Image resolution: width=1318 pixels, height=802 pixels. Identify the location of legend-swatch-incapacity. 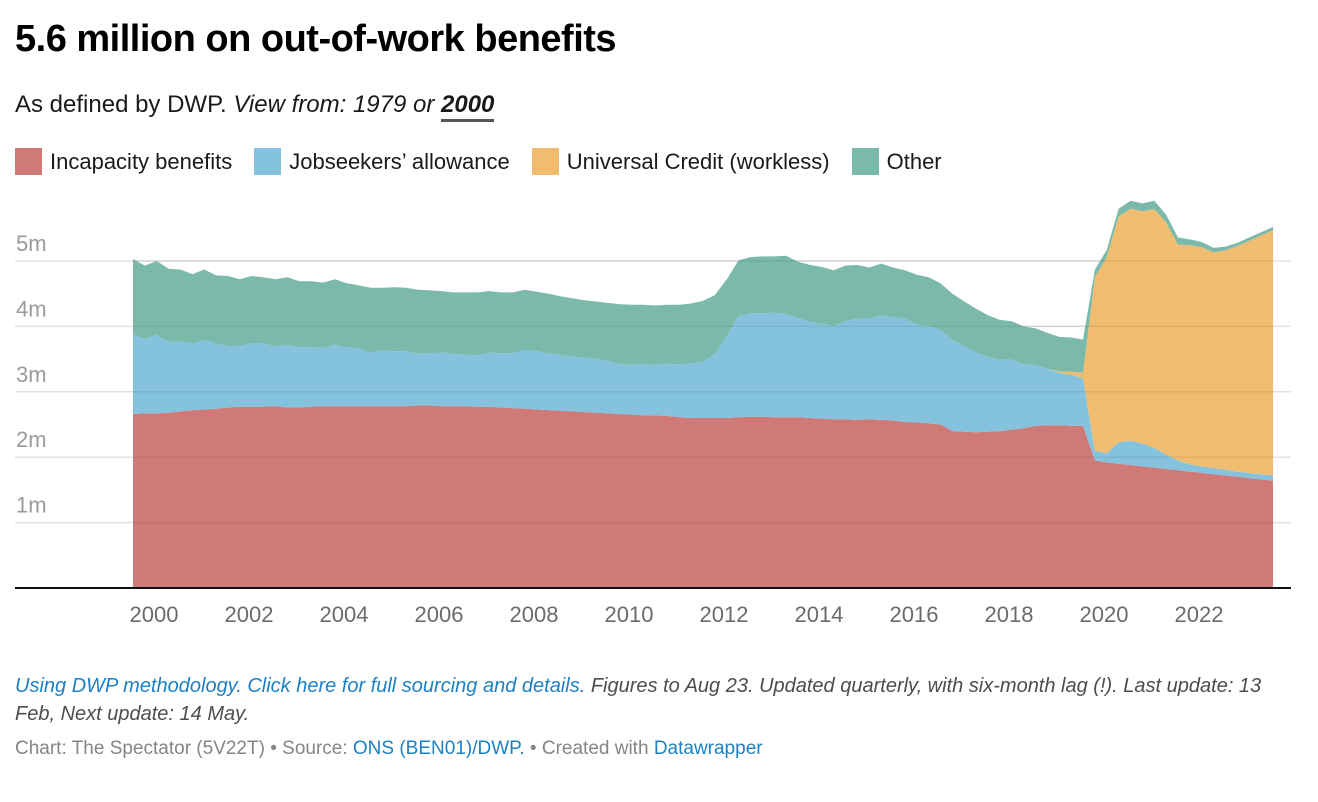
(28, 161).